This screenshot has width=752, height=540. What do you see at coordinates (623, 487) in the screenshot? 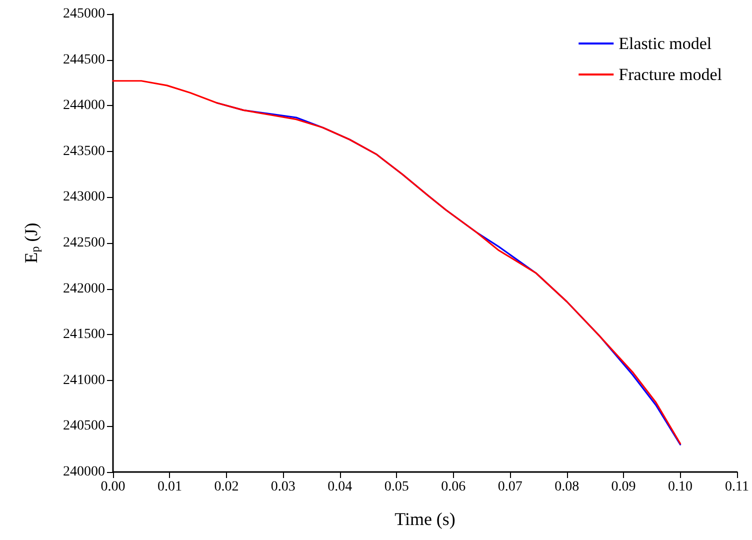
I see `x-tick-label: 0.09` at bounding box center [623, 487].